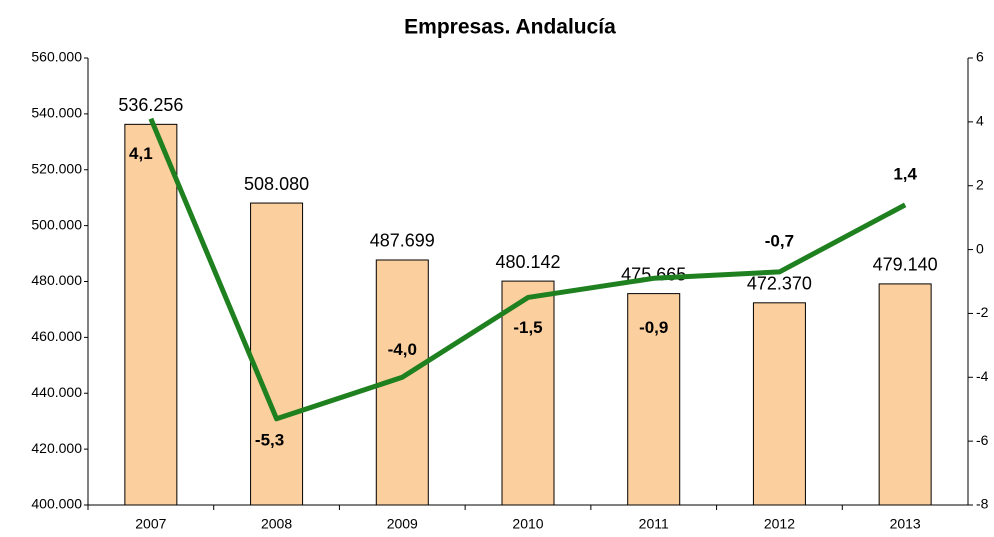 The image size is (994, 537). What do you see at coordinates (980, 184) in the screenshot?
I see `y2-tick-label: 2` at bounding box center [980, 184].